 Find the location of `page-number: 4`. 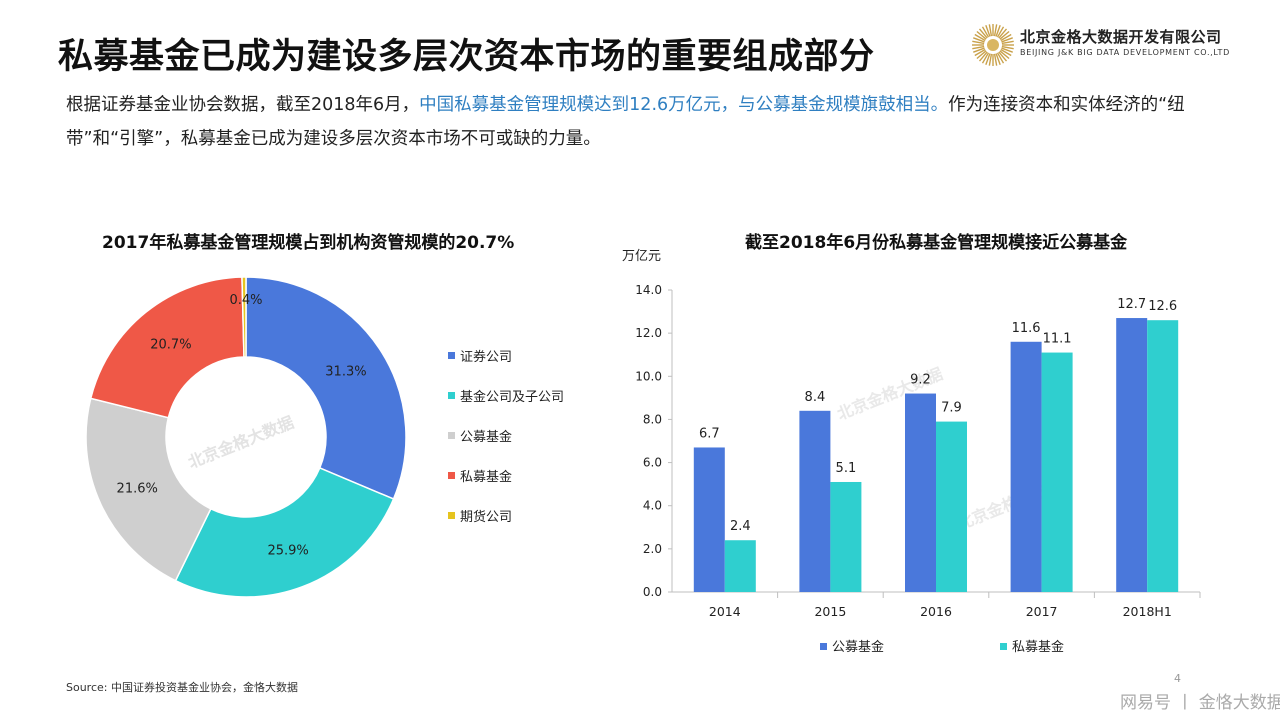

page-number: 4 is located at coordinates (1177, 678).